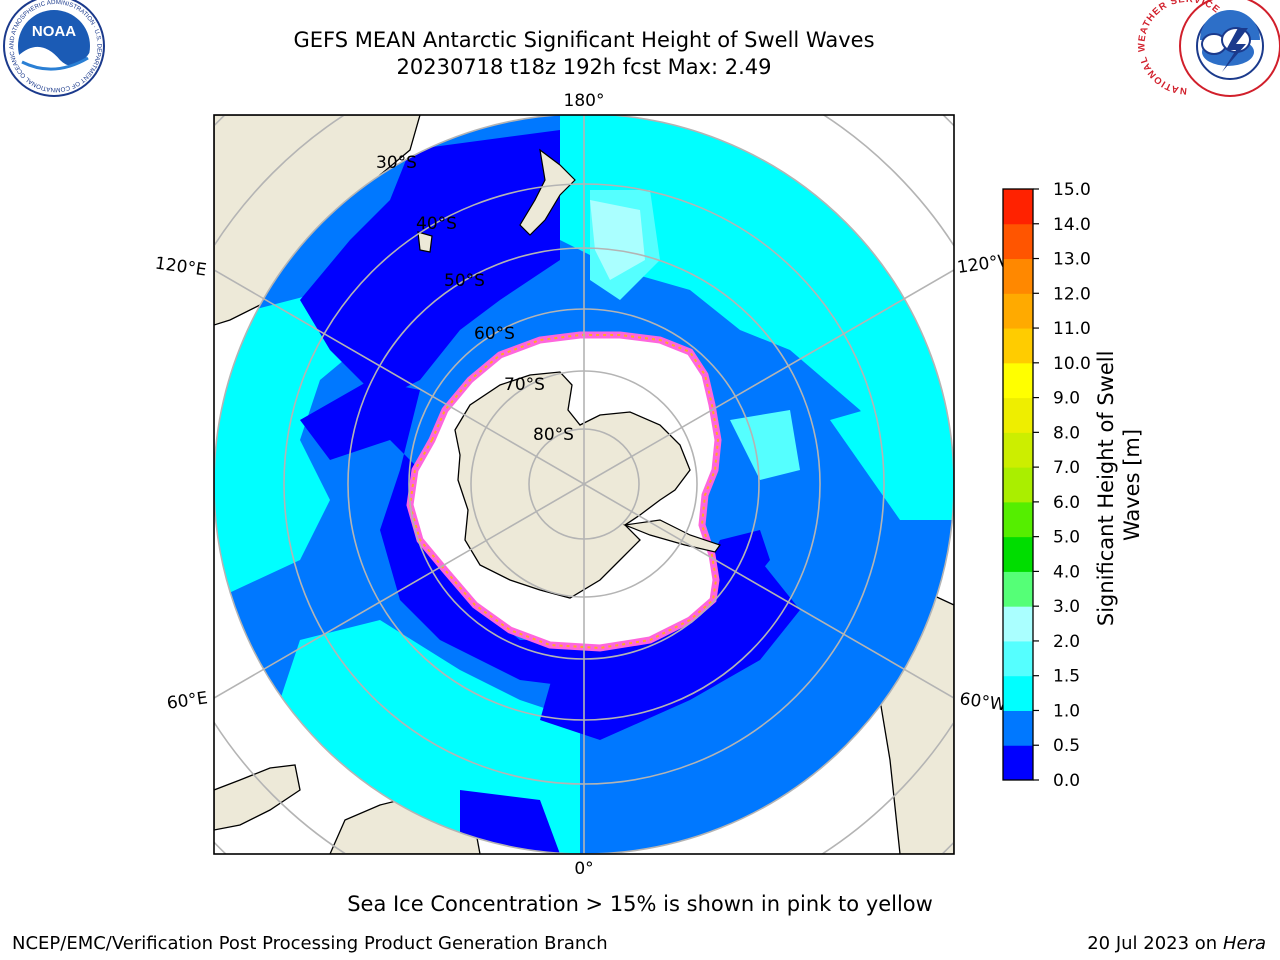 The width and height of the screenshot is (1280, 960). I want to click on colorbar-tick-label: 9.0, so click(1066, 399).